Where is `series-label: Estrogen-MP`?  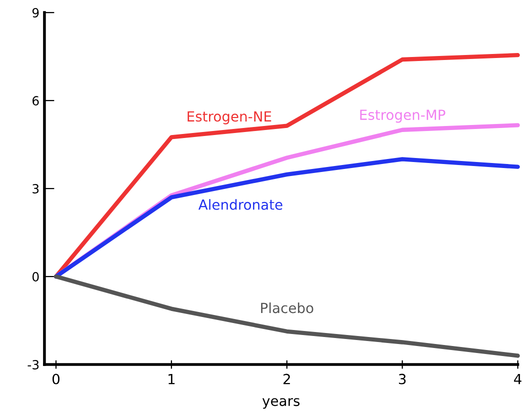
series-label: Estrogen-MP is located at coordinates (403, 116).